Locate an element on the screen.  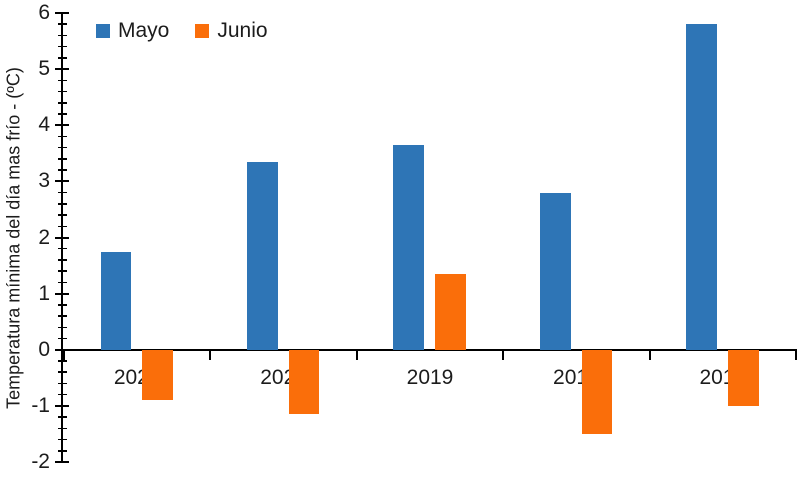
legend-item-junio: Junio is located at coordinates (231, 30).